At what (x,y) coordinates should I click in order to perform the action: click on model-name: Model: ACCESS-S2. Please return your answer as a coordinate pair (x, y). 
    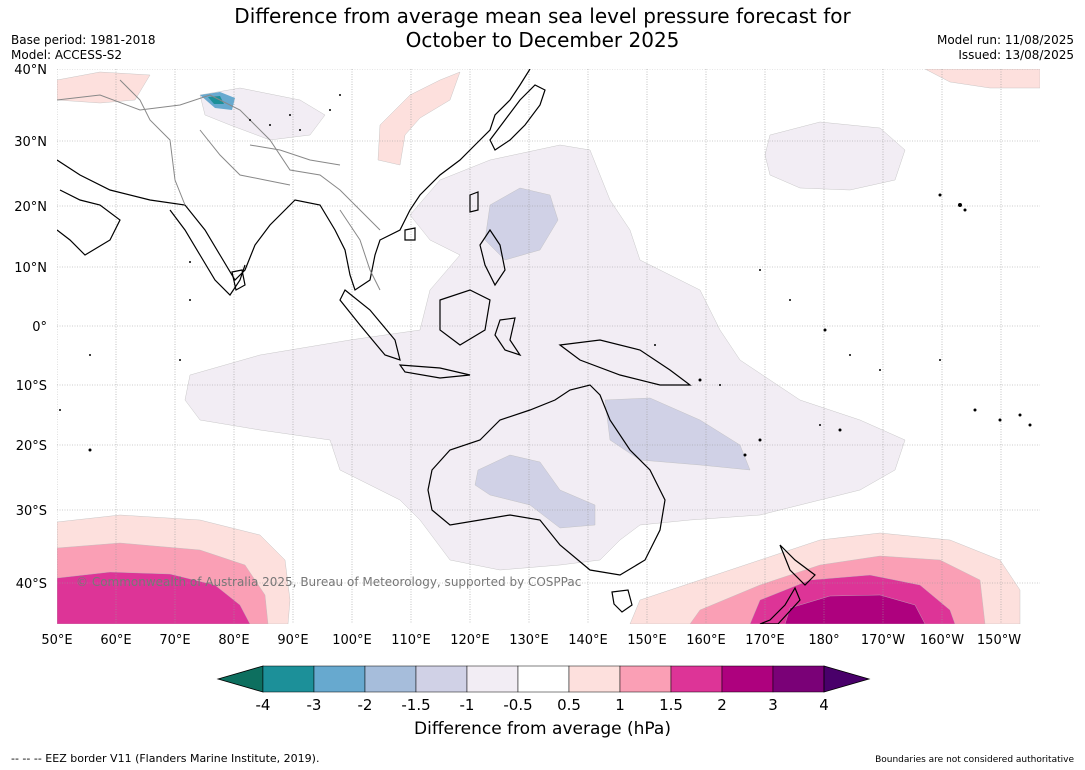
    Looking at the image, I should click on (67, 55).